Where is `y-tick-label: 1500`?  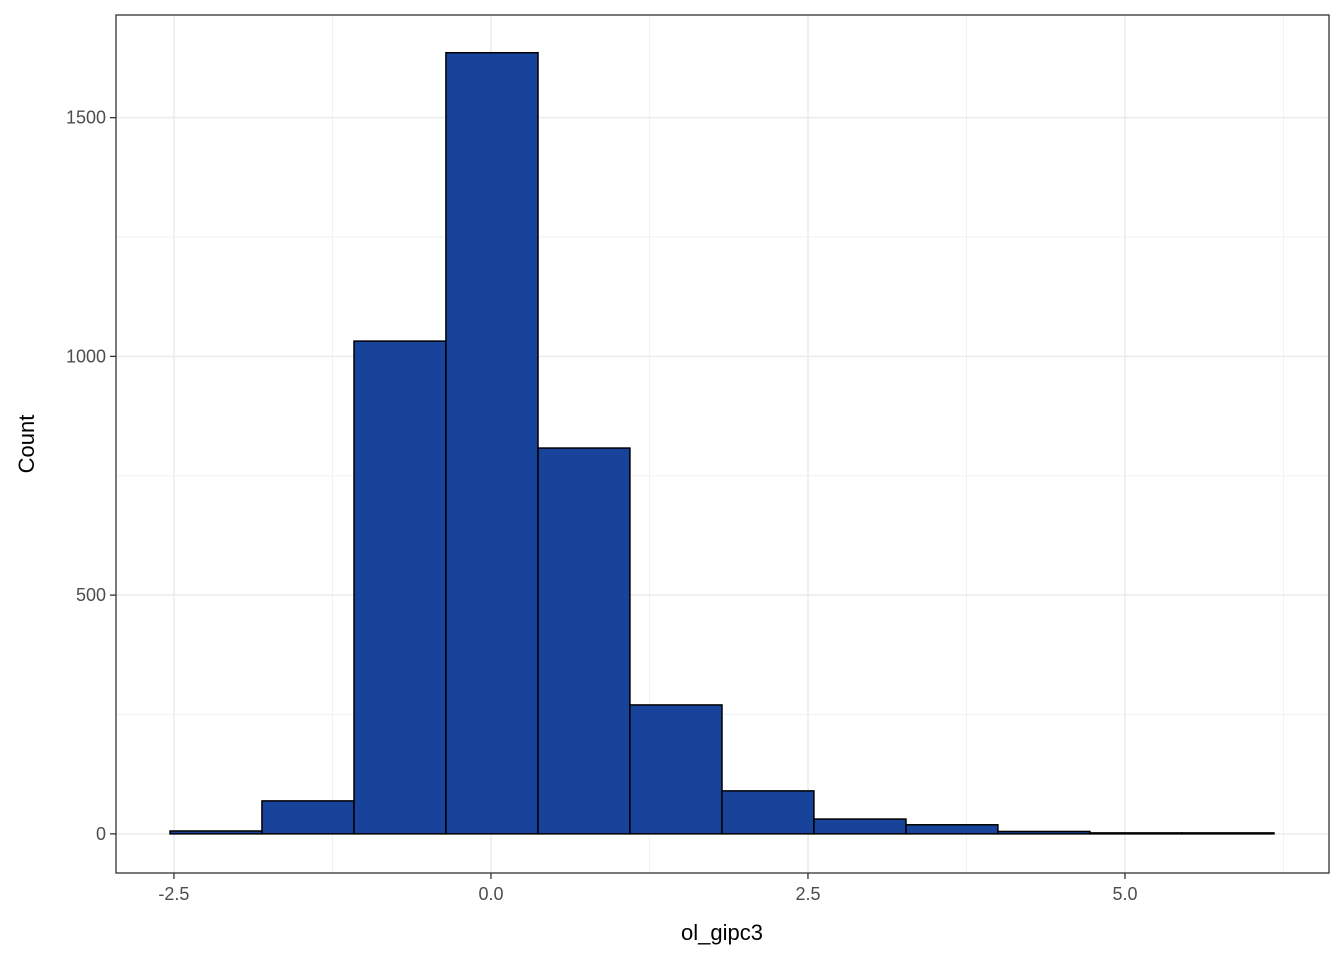 y-tick-label: 1500 is located at coordinates (86, 118).